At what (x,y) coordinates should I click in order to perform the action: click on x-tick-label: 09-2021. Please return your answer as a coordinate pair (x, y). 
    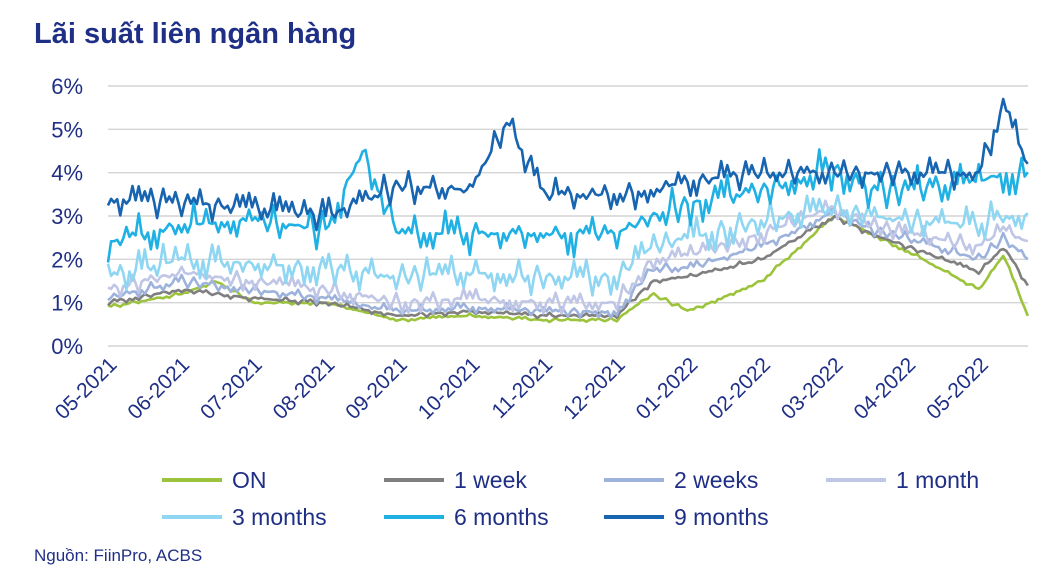
    Looking at the image, I should click on (376, 388).